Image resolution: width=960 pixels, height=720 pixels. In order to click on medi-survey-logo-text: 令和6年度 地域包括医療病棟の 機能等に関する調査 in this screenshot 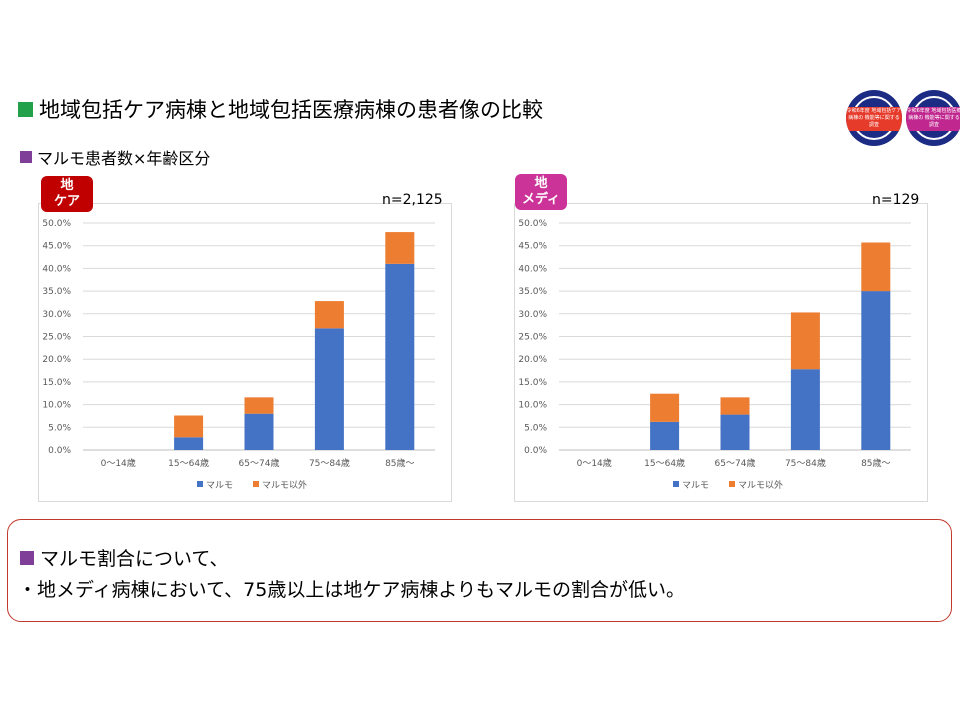, I will do `click(933, 119)`.